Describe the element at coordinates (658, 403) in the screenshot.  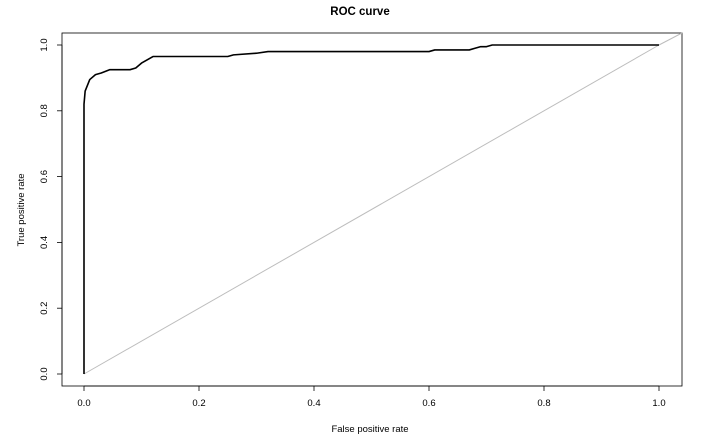
I see `x-tick-label: 1.0` at that location.